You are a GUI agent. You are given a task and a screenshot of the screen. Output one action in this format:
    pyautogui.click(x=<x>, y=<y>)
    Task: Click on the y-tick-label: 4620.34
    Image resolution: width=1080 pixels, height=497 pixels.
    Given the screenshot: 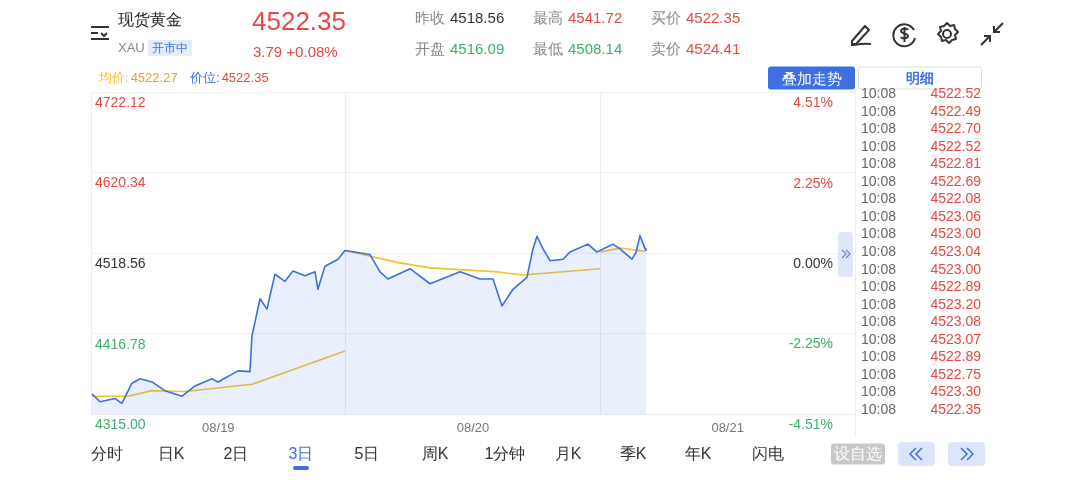 What is the action you would take?
    pyautogui.click(x=120, y=182)
    